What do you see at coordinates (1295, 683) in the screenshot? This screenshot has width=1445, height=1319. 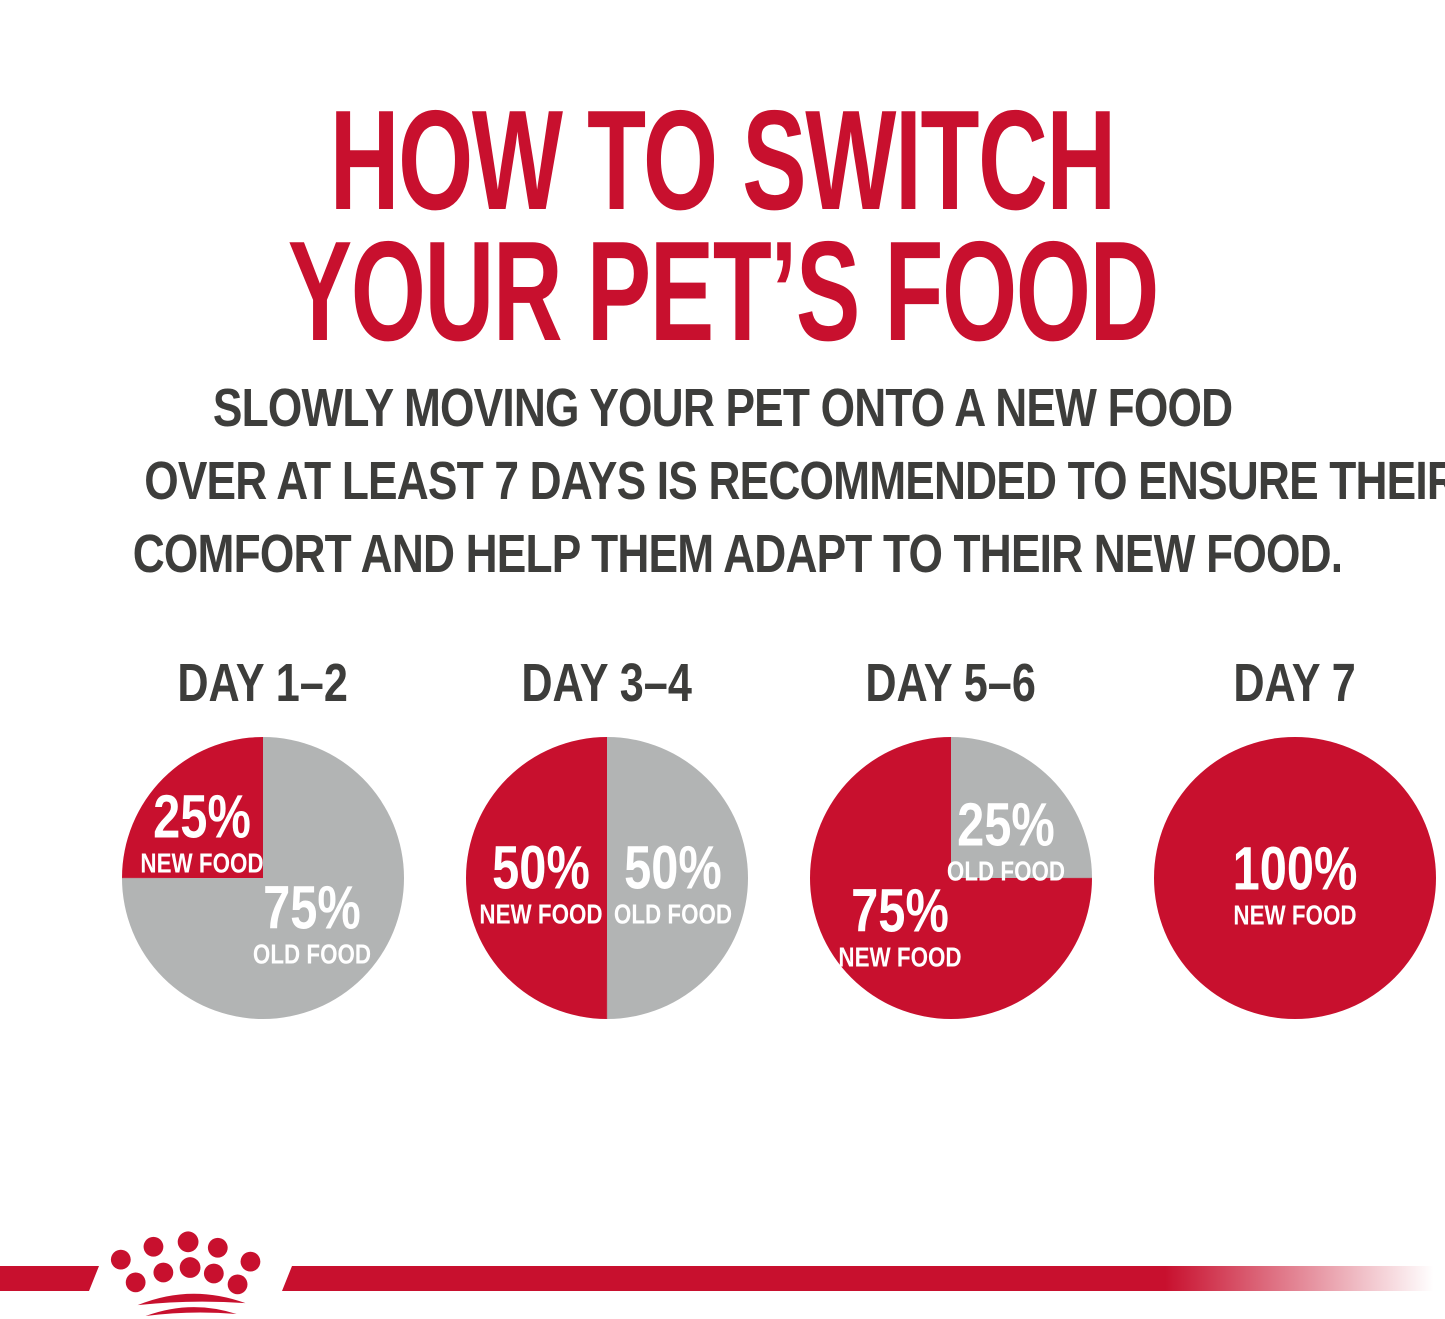 I see `day-label: DAY 7` at bounding box center [1295, 683].